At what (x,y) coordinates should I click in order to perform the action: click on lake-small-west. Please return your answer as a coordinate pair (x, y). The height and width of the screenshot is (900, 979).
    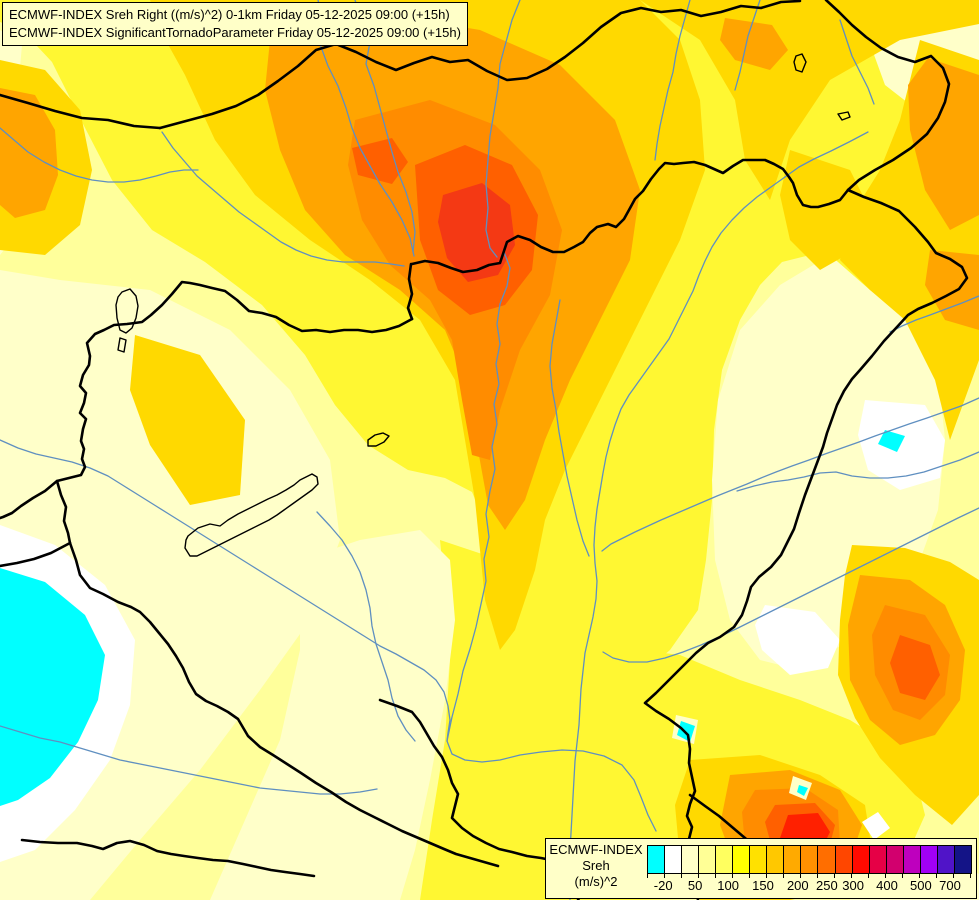
    Looking at the image, I should click on (122, 345).